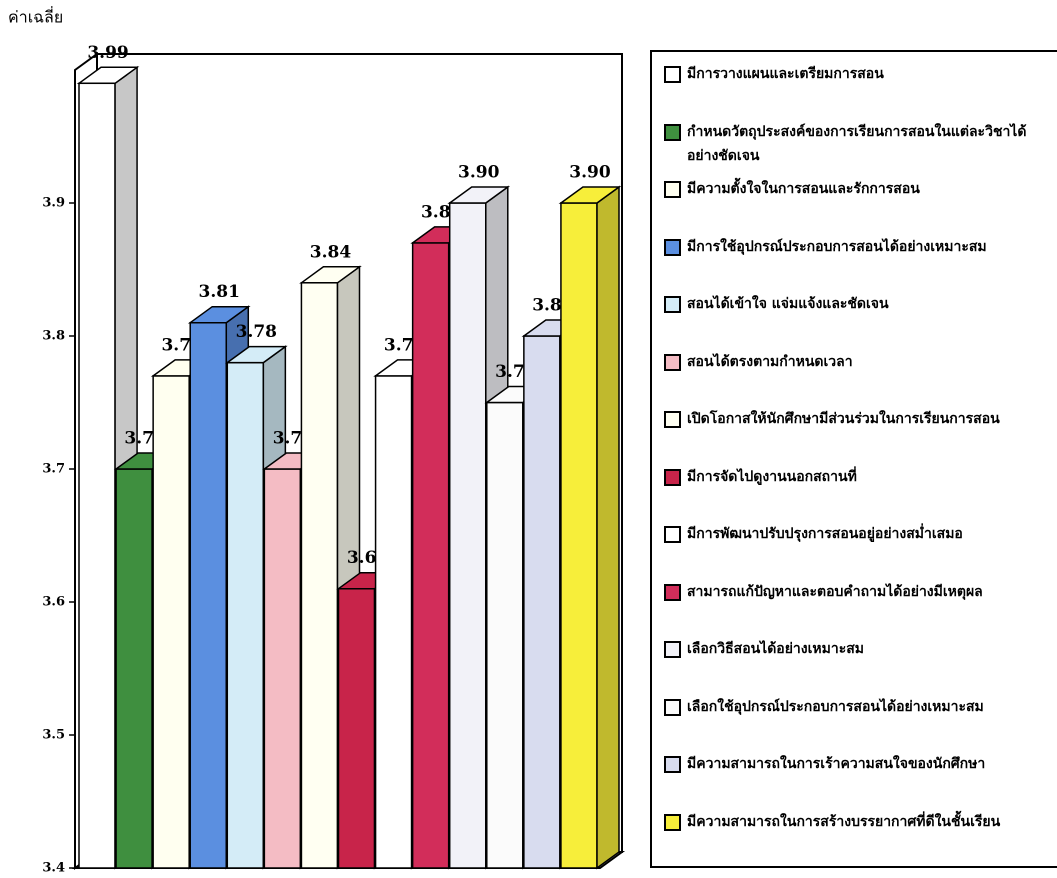 The height and width of the screenshot is (878, 1057). What do you see at coordinates (860, 362) in the screenshot?
I see `legend-entry: สอนได้ตรงตามกำหนดเวลา` at bounding box center [860, 362].